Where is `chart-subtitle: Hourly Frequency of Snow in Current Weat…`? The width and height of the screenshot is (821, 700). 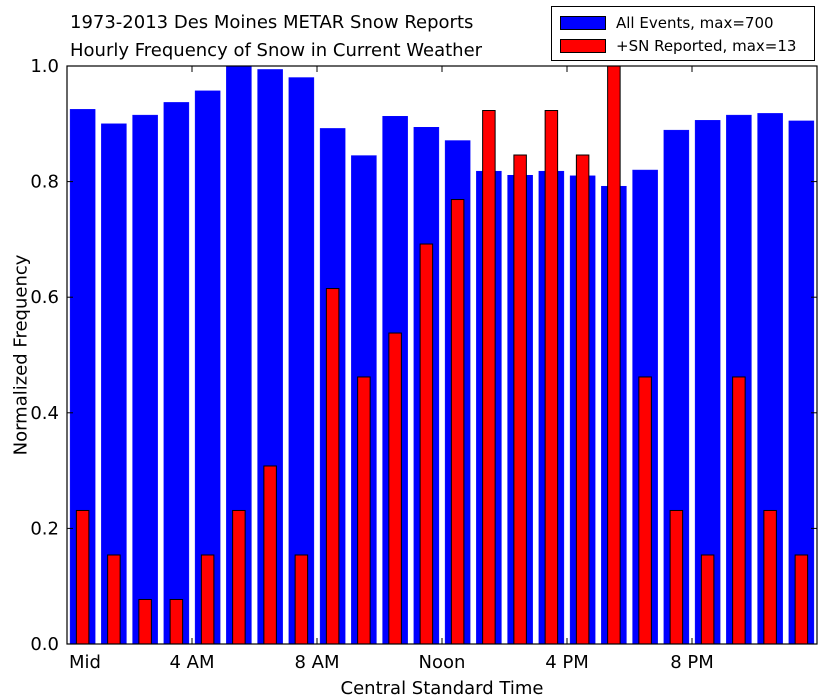
chart-subtitle: Hourly Frequency of Snow in Current Weat… is located at coordinates (276, 50).